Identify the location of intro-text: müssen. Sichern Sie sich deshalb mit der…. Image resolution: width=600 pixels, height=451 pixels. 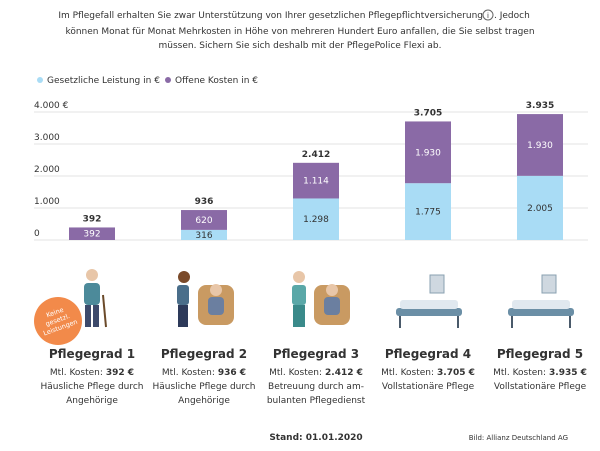
(299, 46).